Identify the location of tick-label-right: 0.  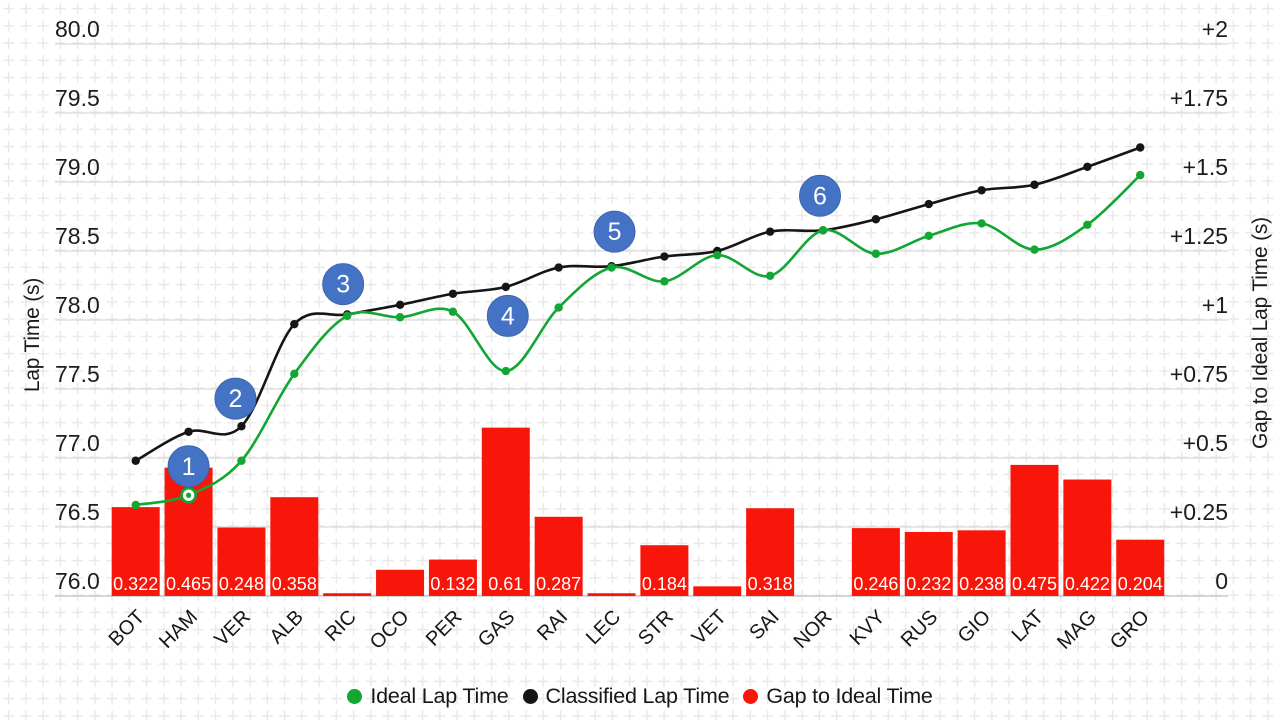
(1221, 581).